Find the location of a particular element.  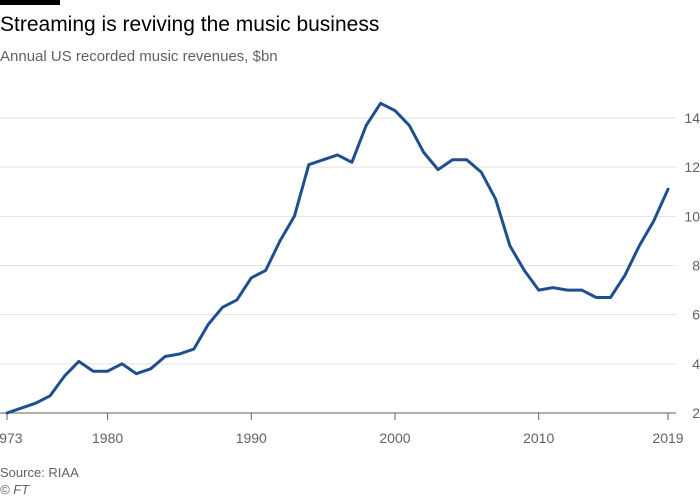

y-tick-label: 12 is located at coordinates (692, 167).